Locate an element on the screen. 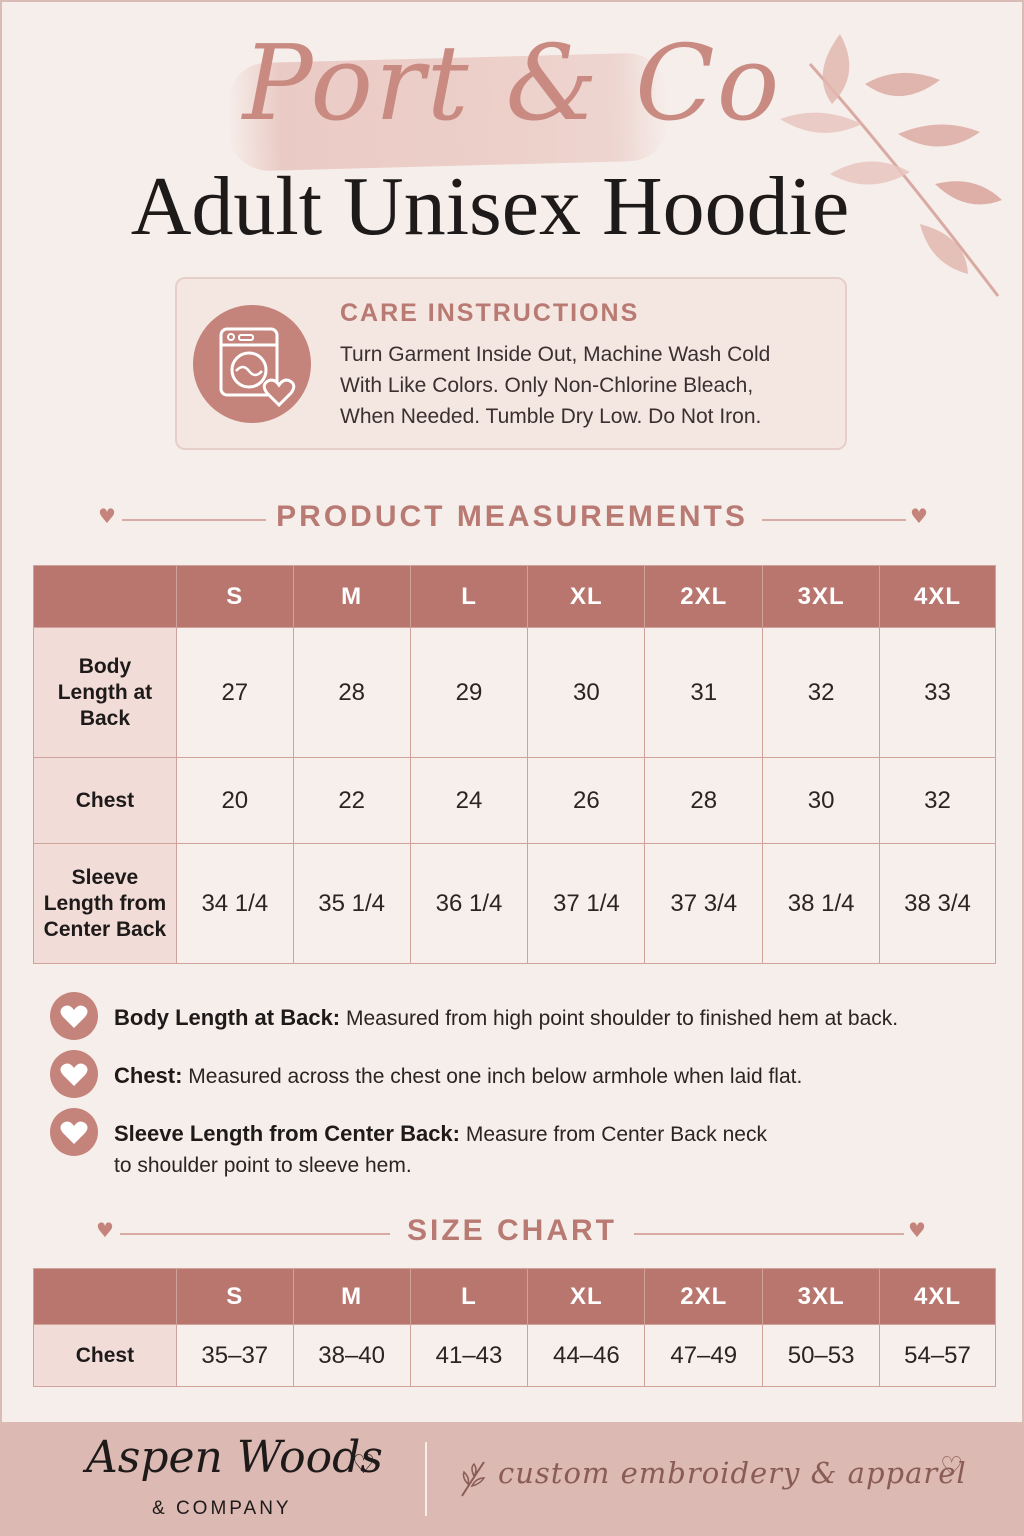  care-icon-badge is located at coordinates (252, 364).